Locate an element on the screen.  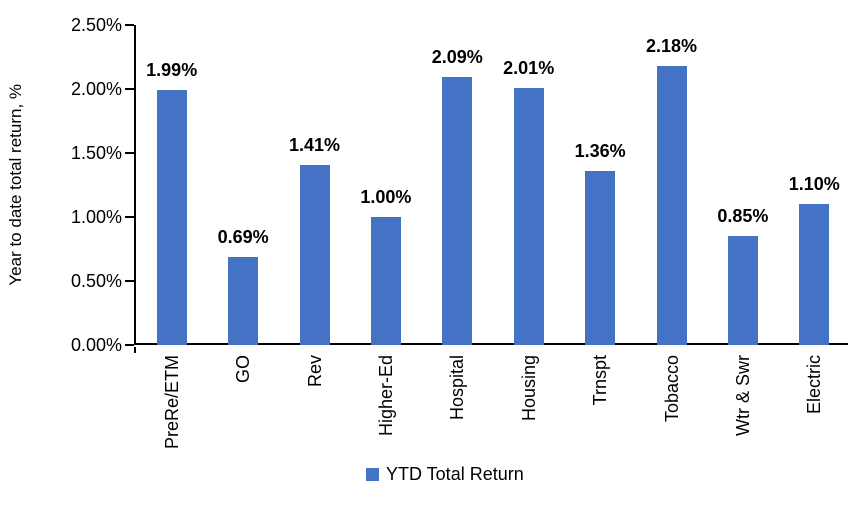
x-category-label: Rev is located at coordinates (314, 371).